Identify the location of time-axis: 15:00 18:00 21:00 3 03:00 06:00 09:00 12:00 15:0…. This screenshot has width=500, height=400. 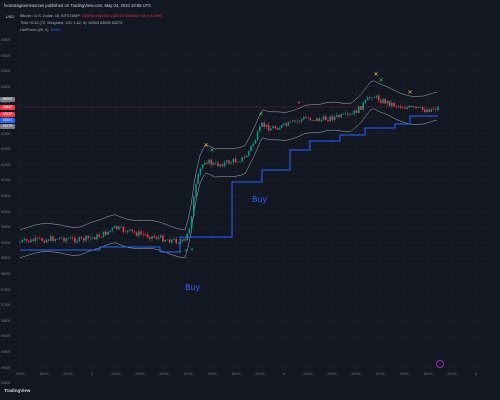
(250, 377).